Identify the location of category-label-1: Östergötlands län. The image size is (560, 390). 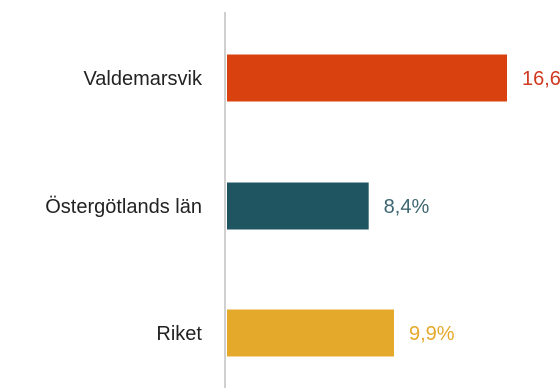
(123, 207).